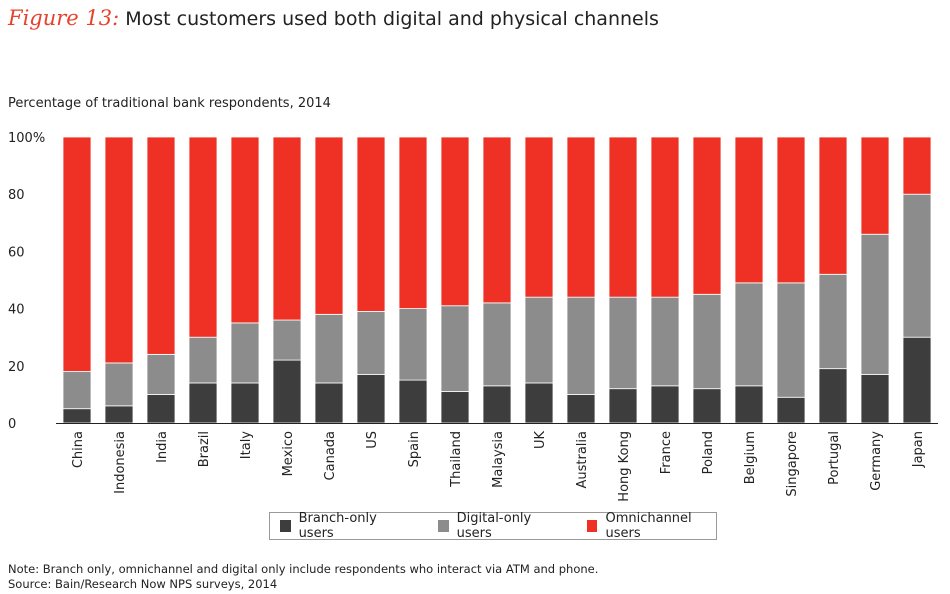  What do you see at coordinates (16, 252) in the screenshot?
I see `y-tick-label: 60` at bounding box center [16, 252].